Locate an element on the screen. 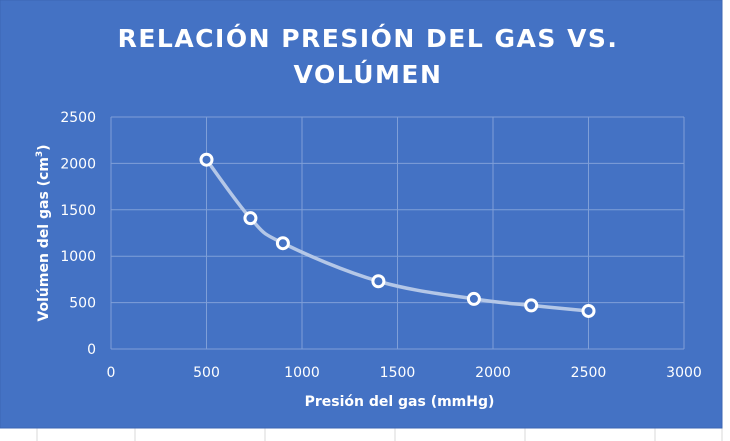 Image resolution: width=730 pixels, height=441 pixels. y-axis-label-text: Volúmen del gas (cm is located at coordinates (44, 239).